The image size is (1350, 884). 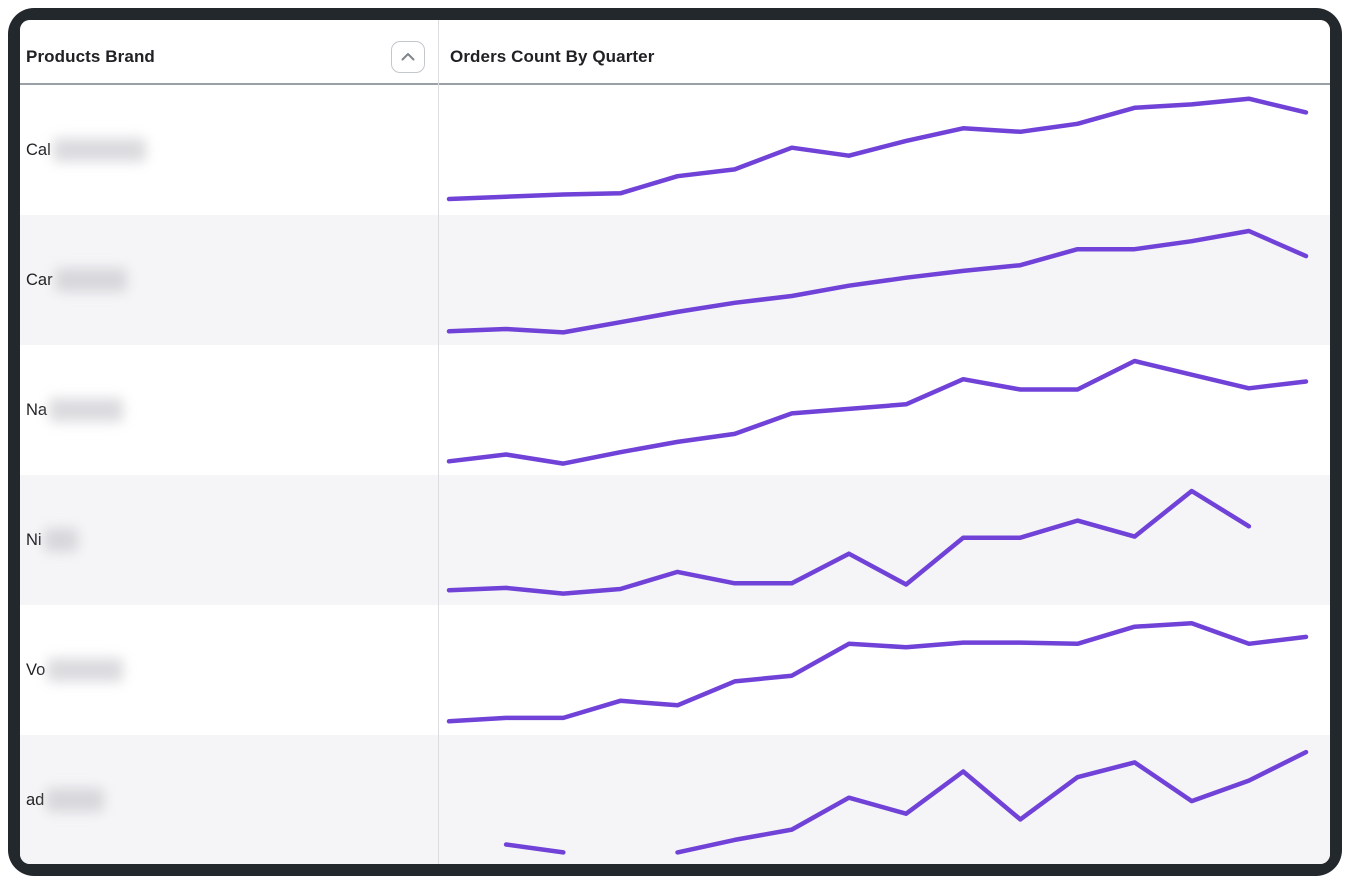 I want to click on table-row: Cal, so click(x=675, y=150).